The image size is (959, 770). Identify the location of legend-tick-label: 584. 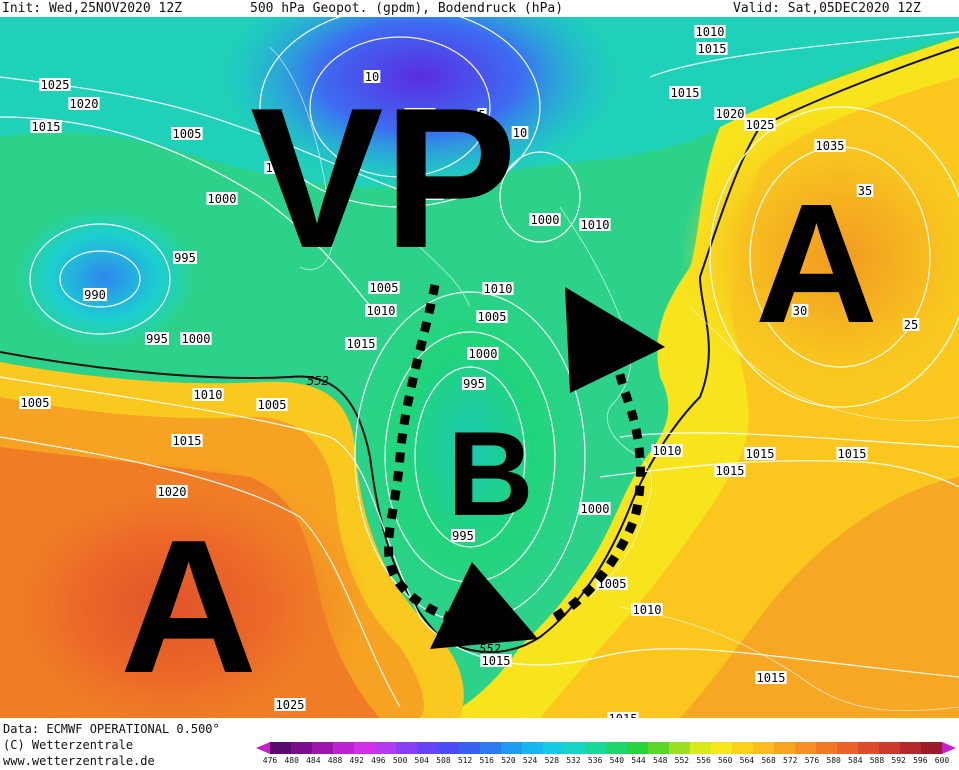
(855, 760).